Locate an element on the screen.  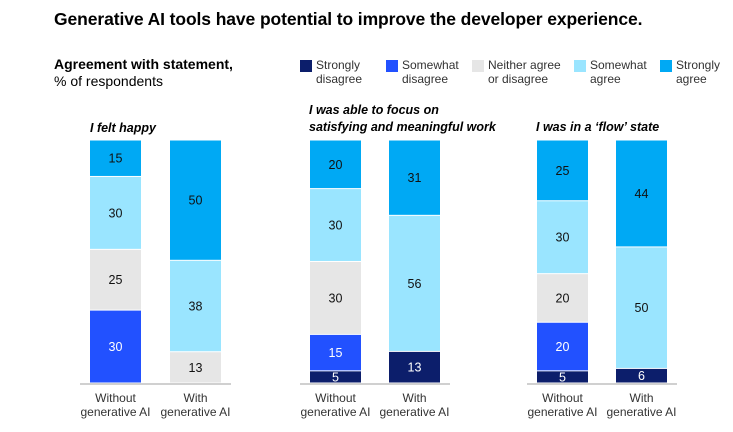
data-label: 31 is located at coordinates (415, 178).